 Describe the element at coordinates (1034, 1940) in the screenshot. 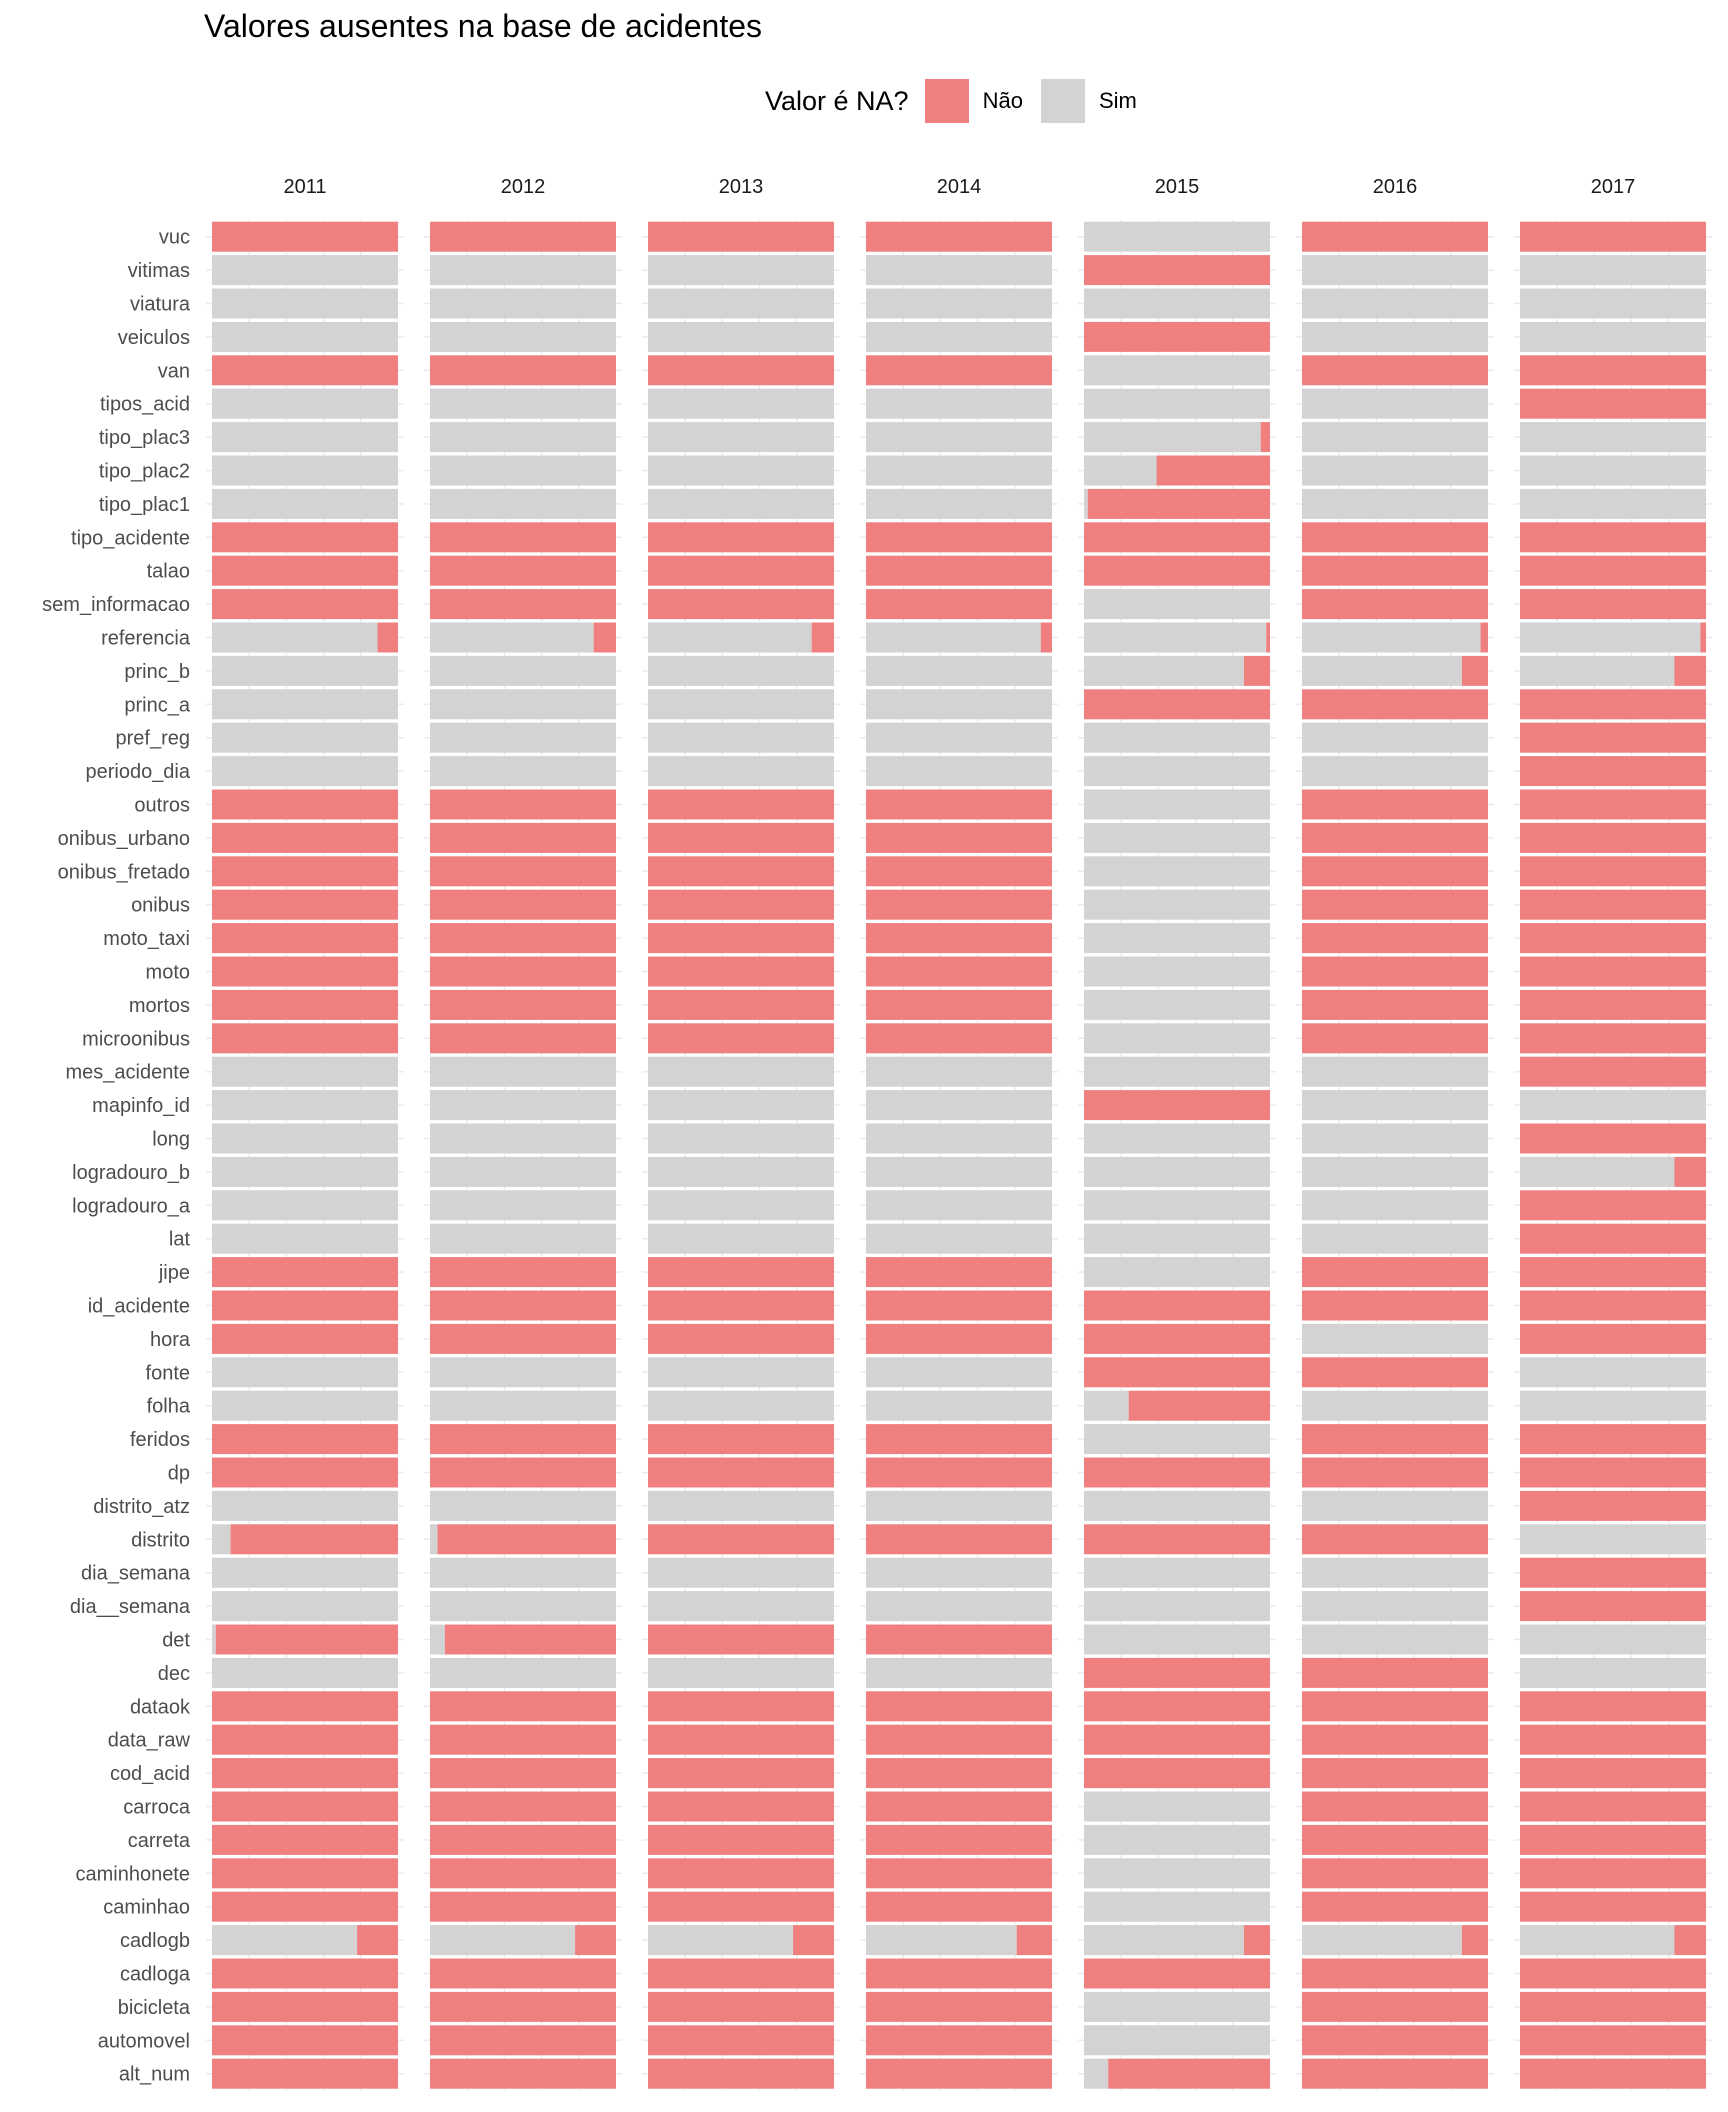

I see `bar-nao-2014-cadlogb` at that location.